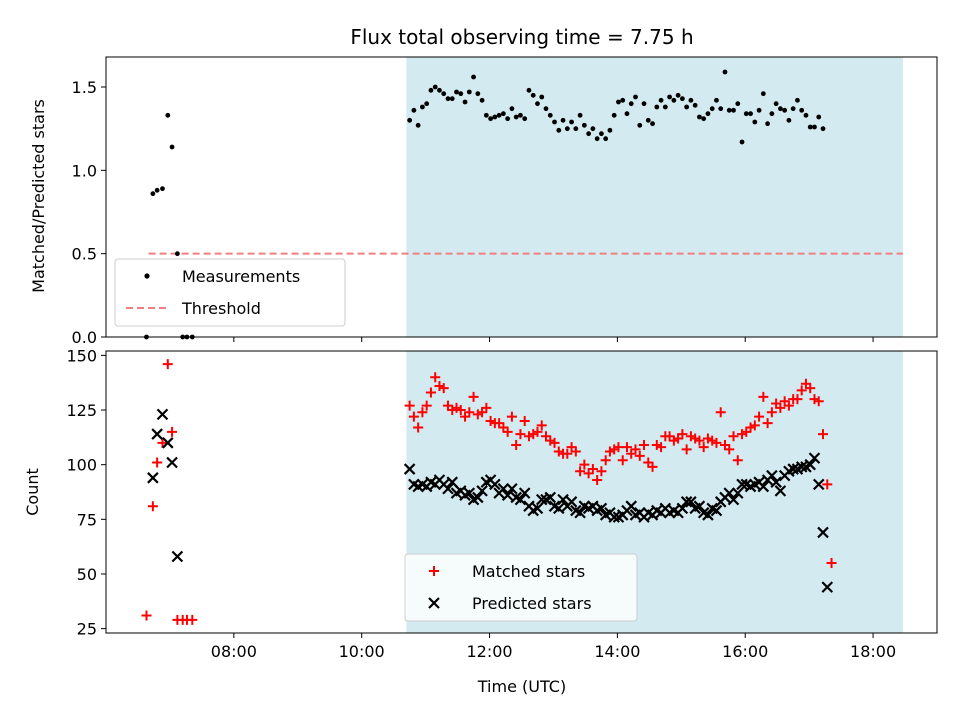 Image resolution: width=960 pixels, height=725 pixels. What do you see at coordinates (521, 686) in the screenshot?
I see `x-axis-title: Time (UTC)` at bounding box center [521, 686].